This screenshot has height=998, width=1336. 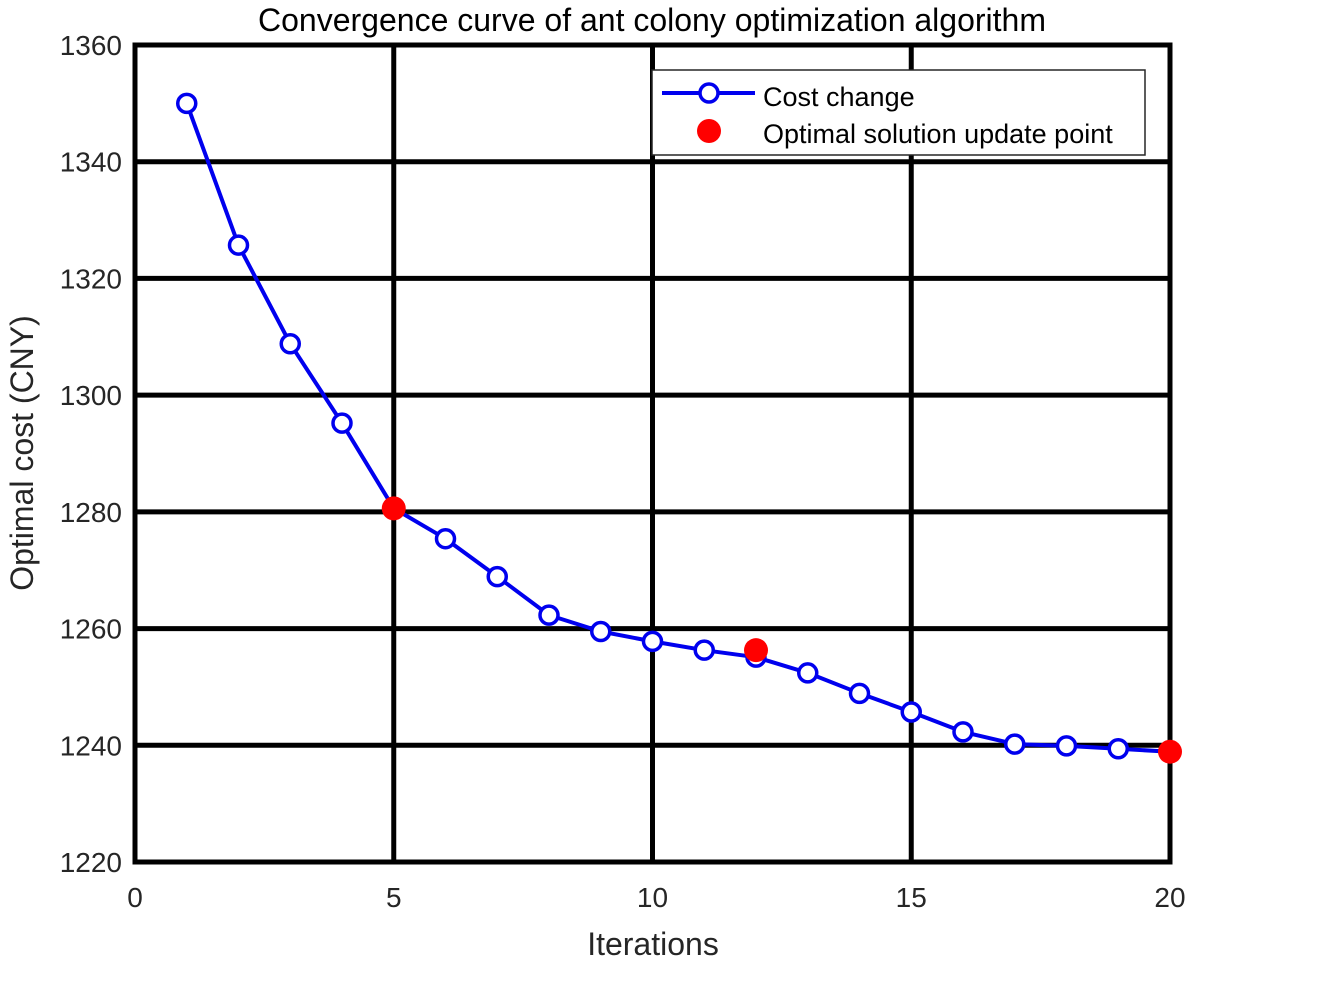 I want to click on y-axis-label: Optimal cost (CNY), so click(x=22, y=453).